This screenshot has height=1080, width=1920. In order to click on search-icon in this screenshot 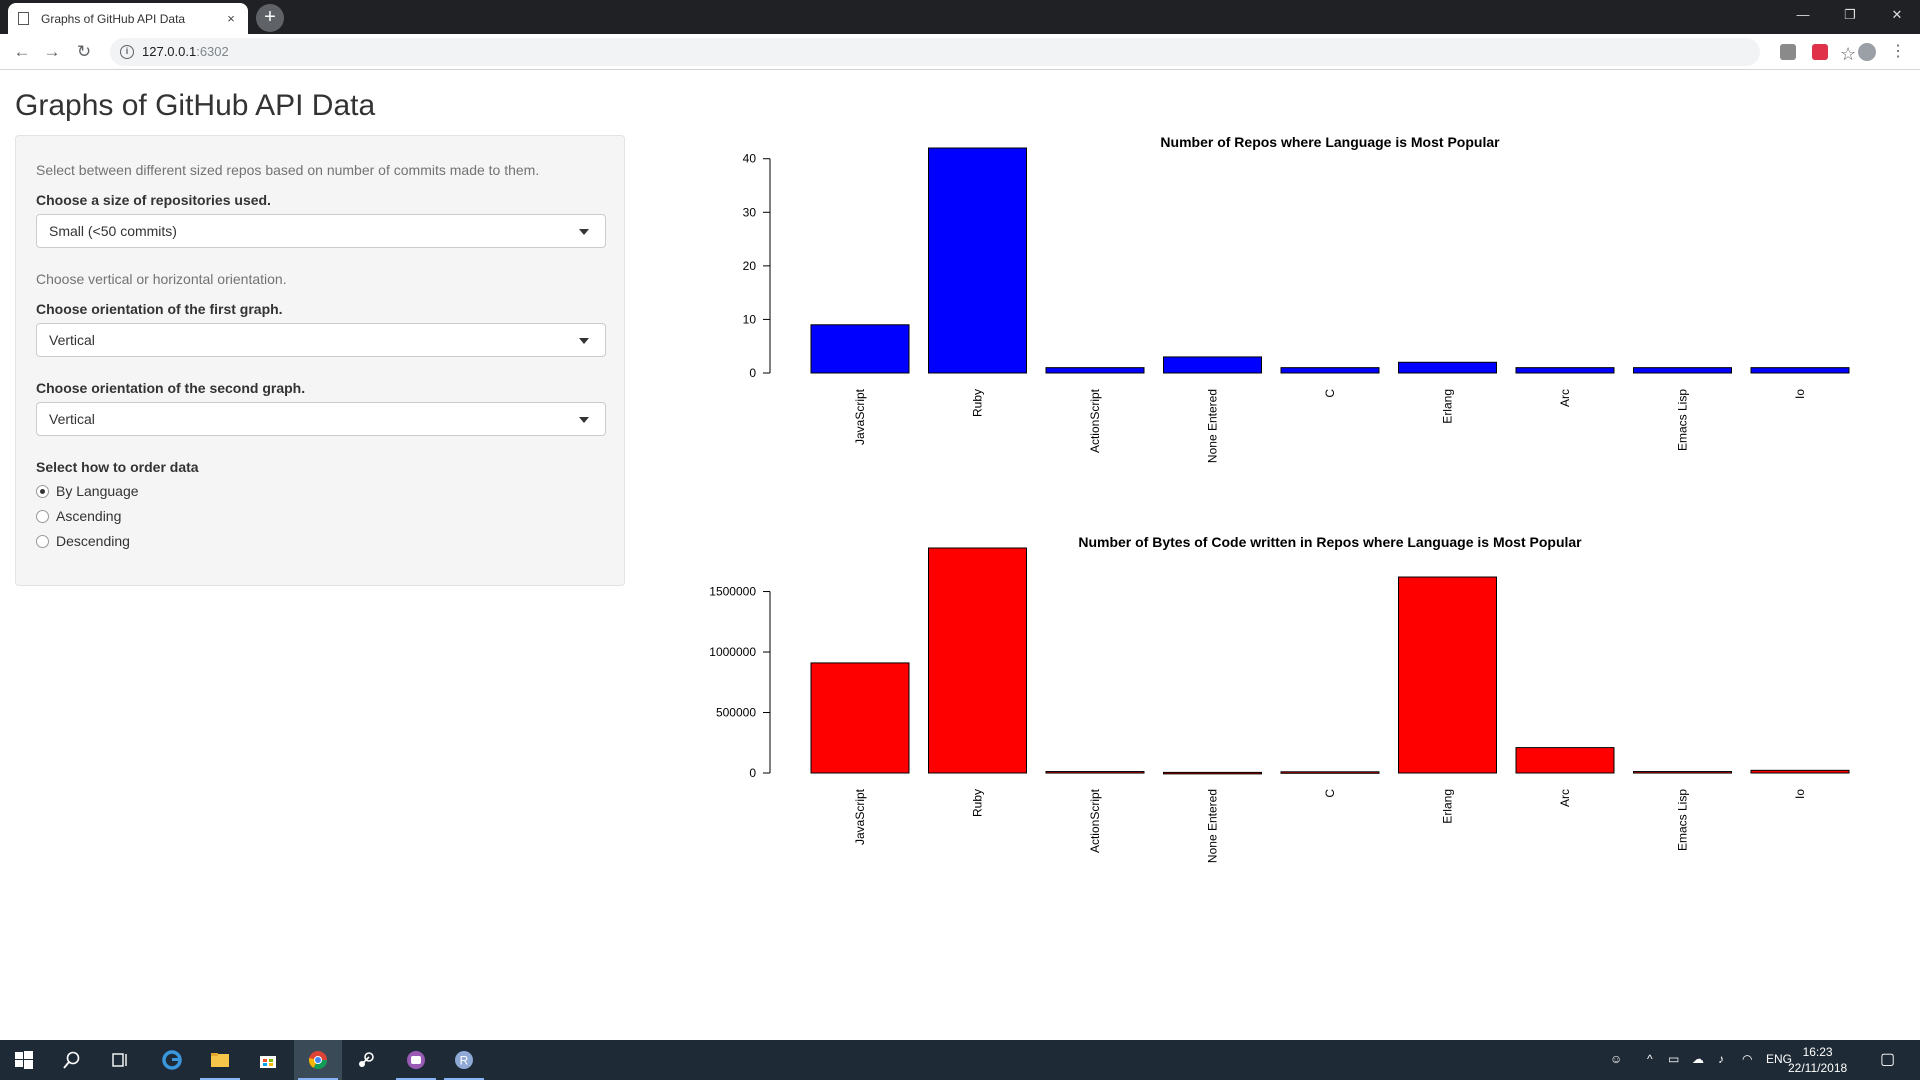, I will do `click(71, 1060)`.